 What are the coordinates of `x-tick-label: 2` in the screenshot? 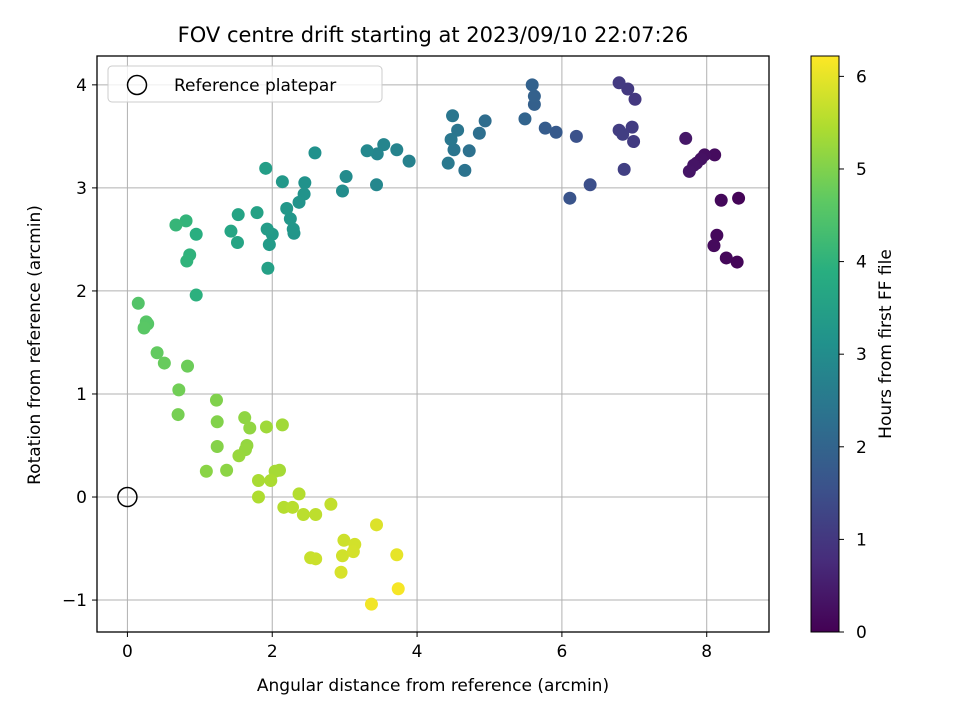 It's located at (272, 652).